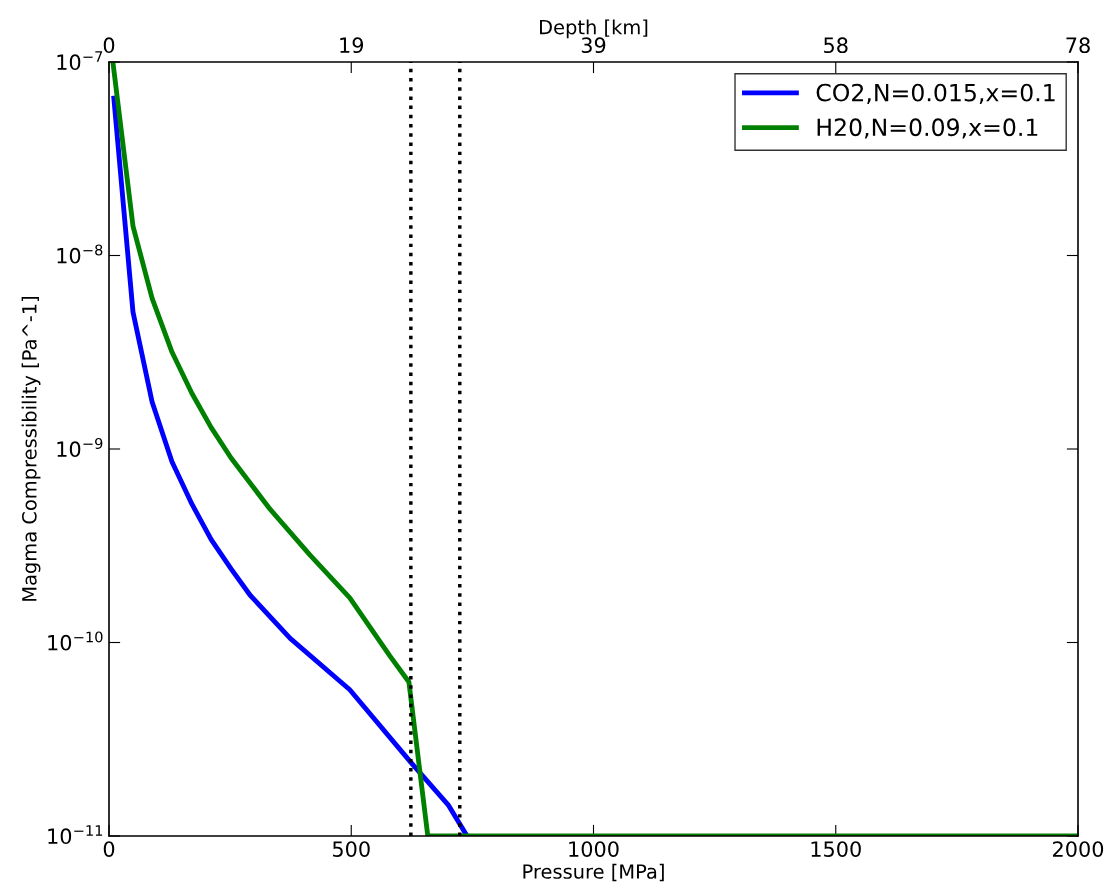 The image size is (1117, 896). Describe the element at coordinates (593, 45) in the screenshot. I see `x2-tick-label: 39` at that location.